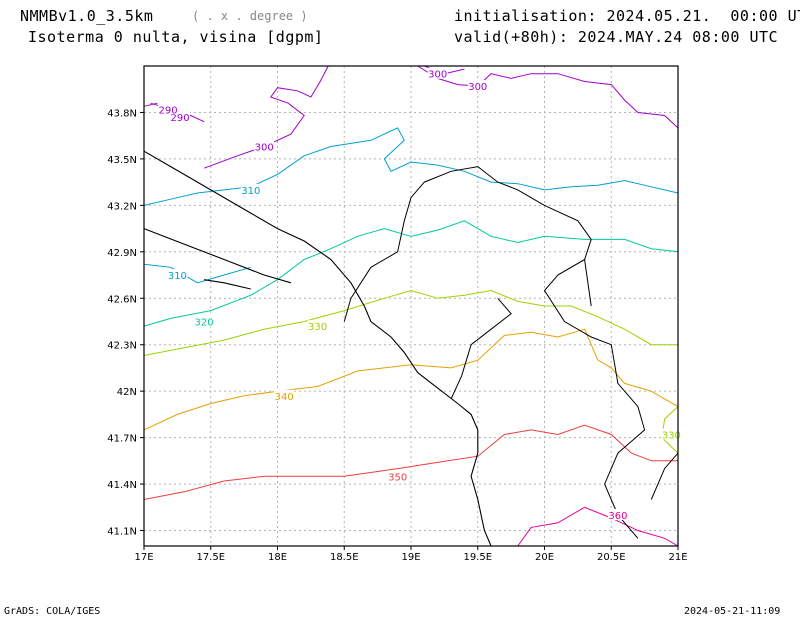  I want to click on y-tick-label: 43.5N, so click(122, 160).